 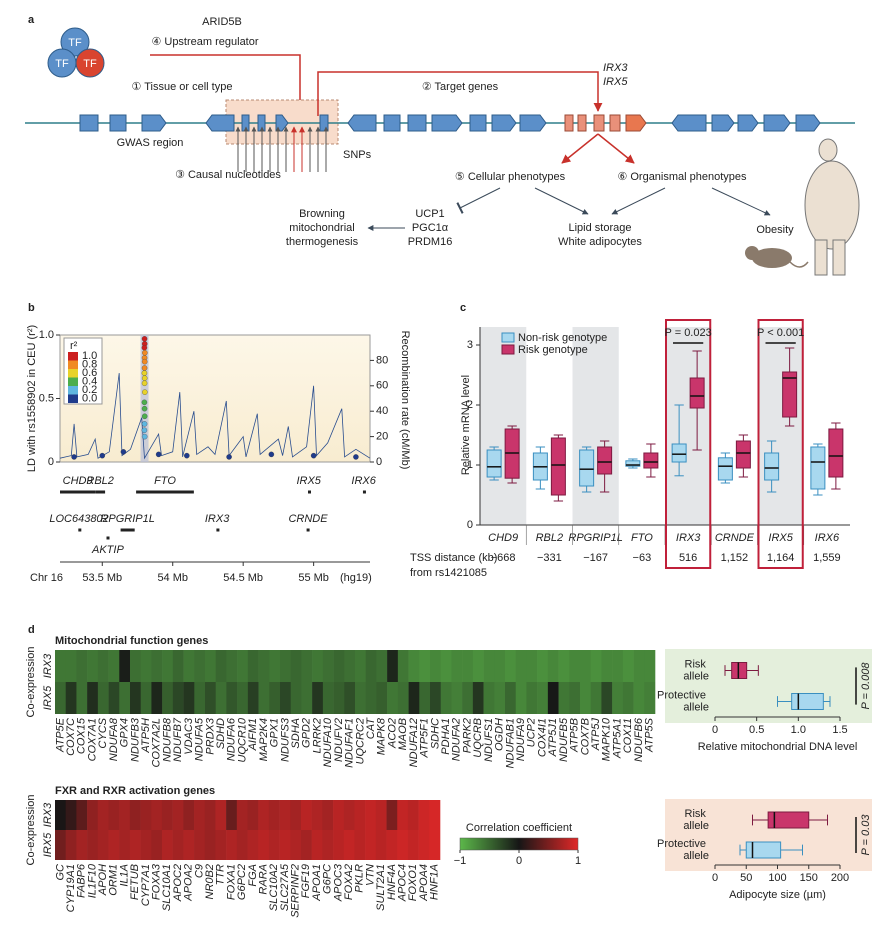 What do you see at coordinates (102, 578) in the screenshot?
I see `x-tick-label: 53.5 Mb` at bounding box center [102, 578].